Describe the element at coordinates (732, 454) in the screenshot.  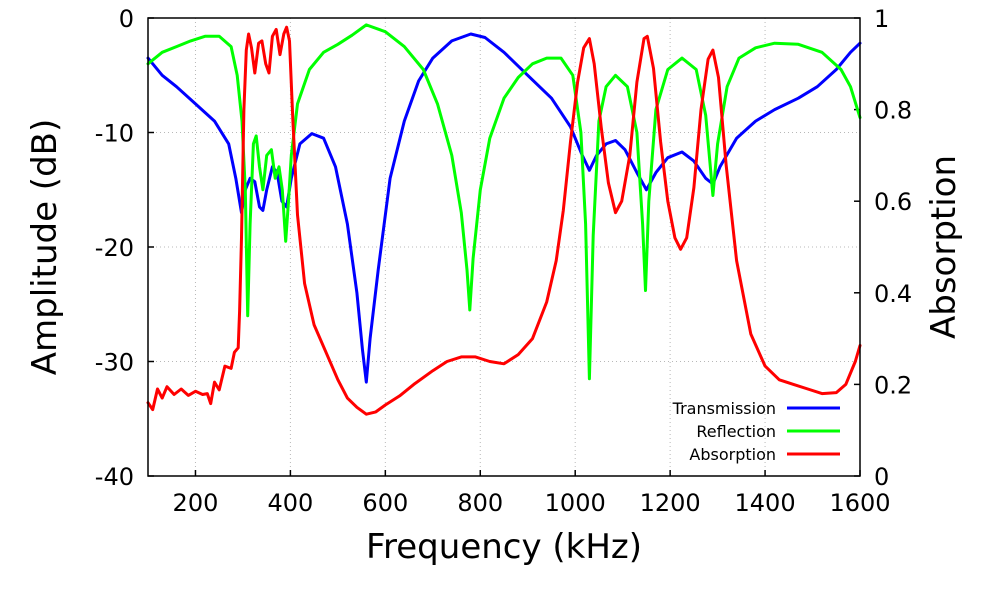
I see `legend-label-absorption: Absorption` at that location.